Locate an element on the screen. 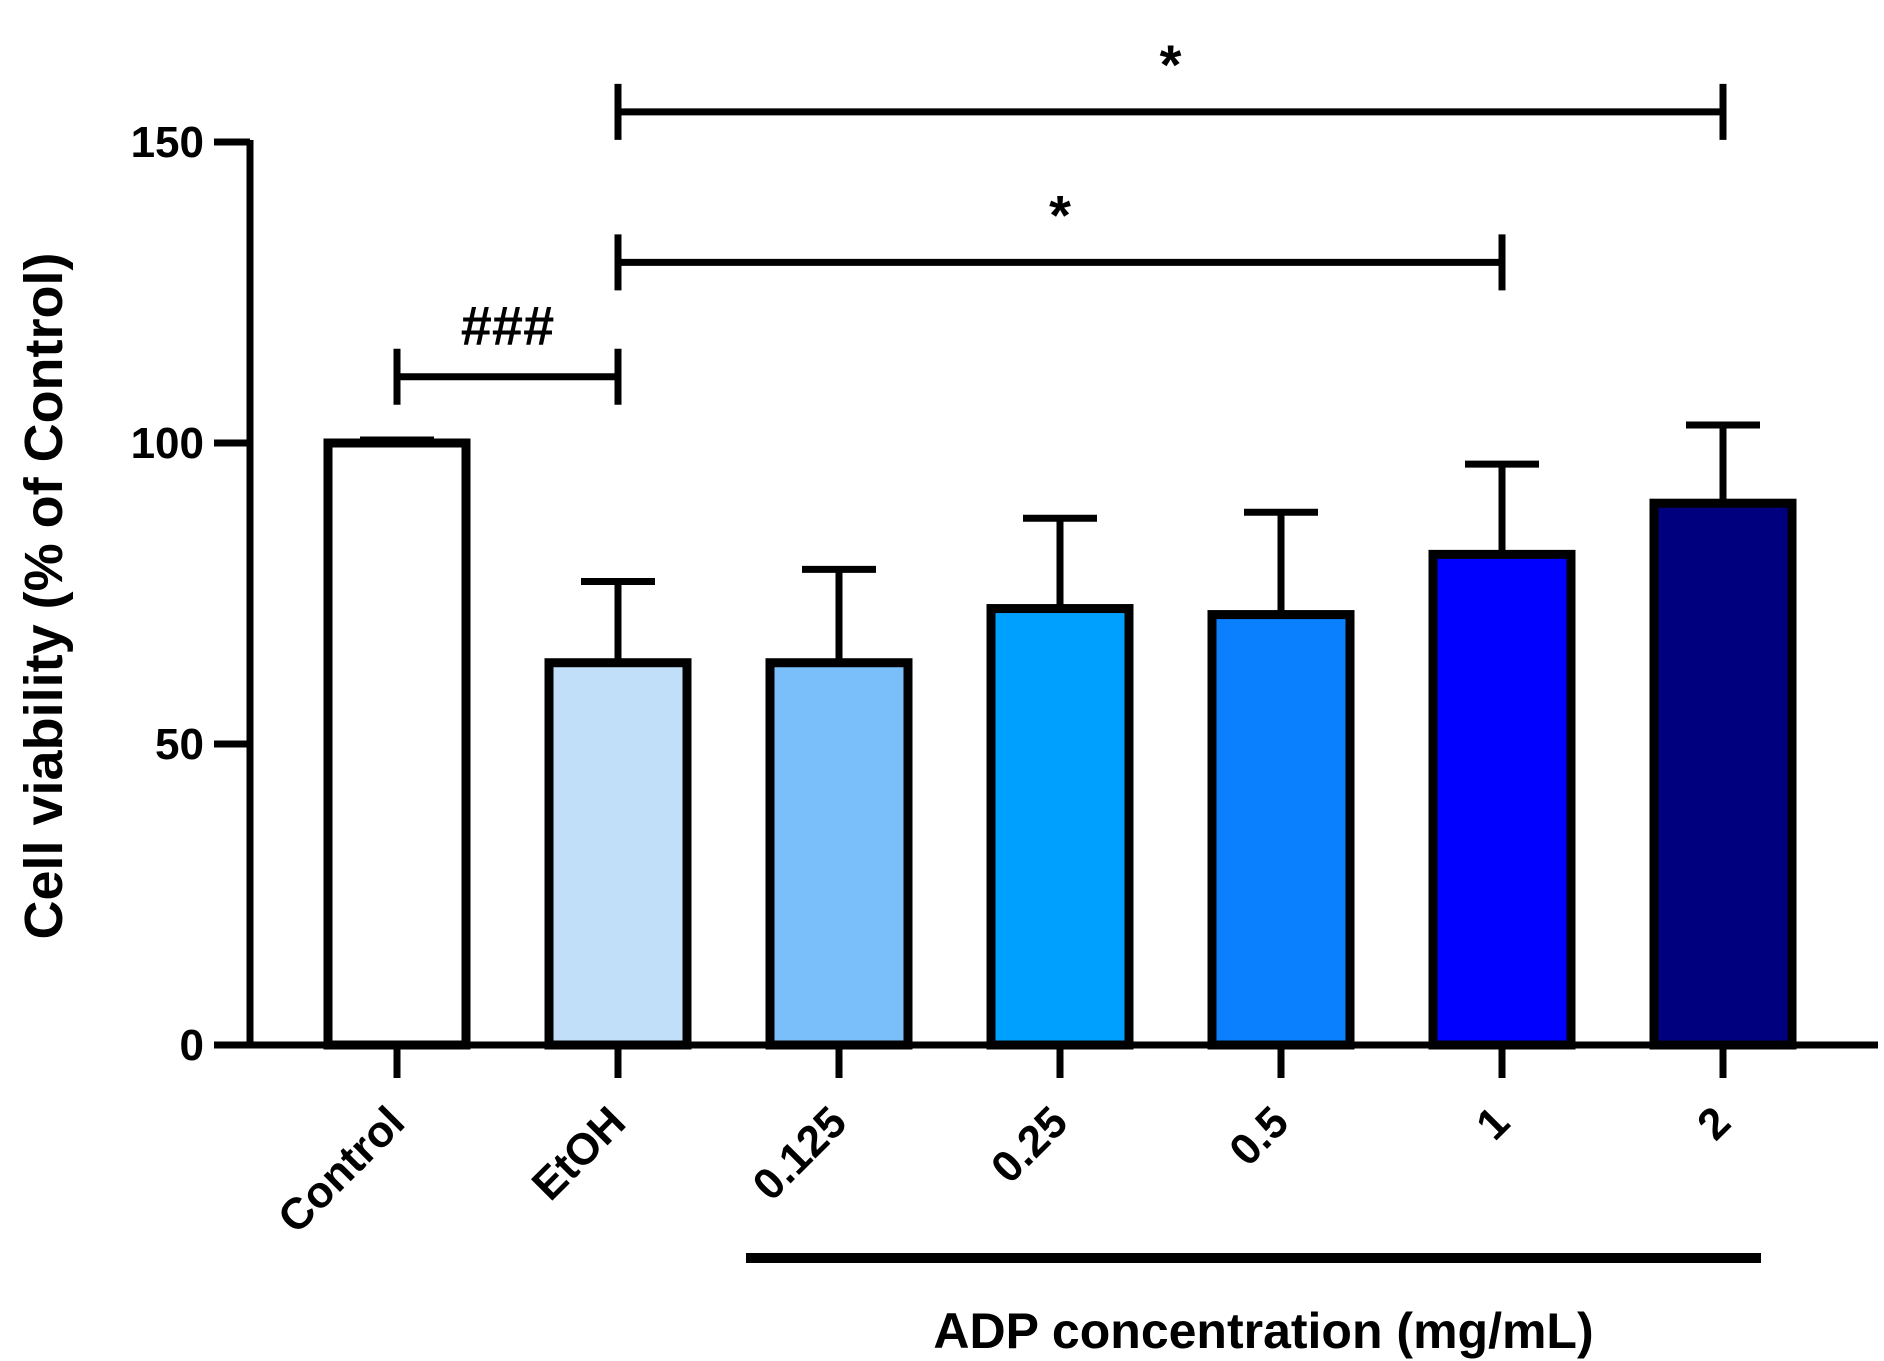 The image size is (1884, 1361). x-tick-label: EtOH is located at coordinates (579, 1153).